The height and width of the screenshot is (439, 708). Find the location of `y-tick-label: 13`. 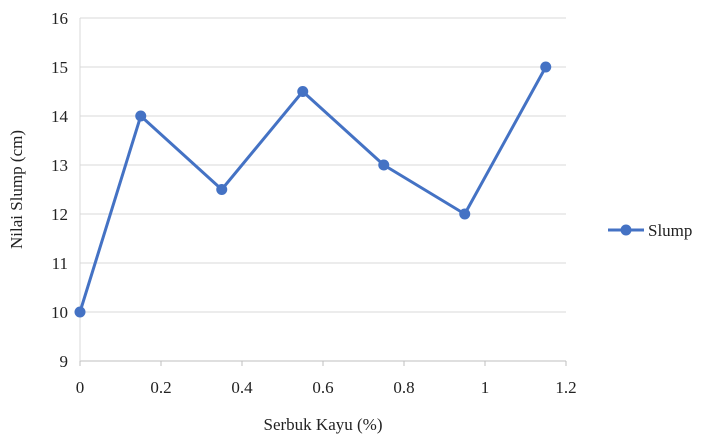

y-tick-label: 13 is located at coordinates (59, 165).